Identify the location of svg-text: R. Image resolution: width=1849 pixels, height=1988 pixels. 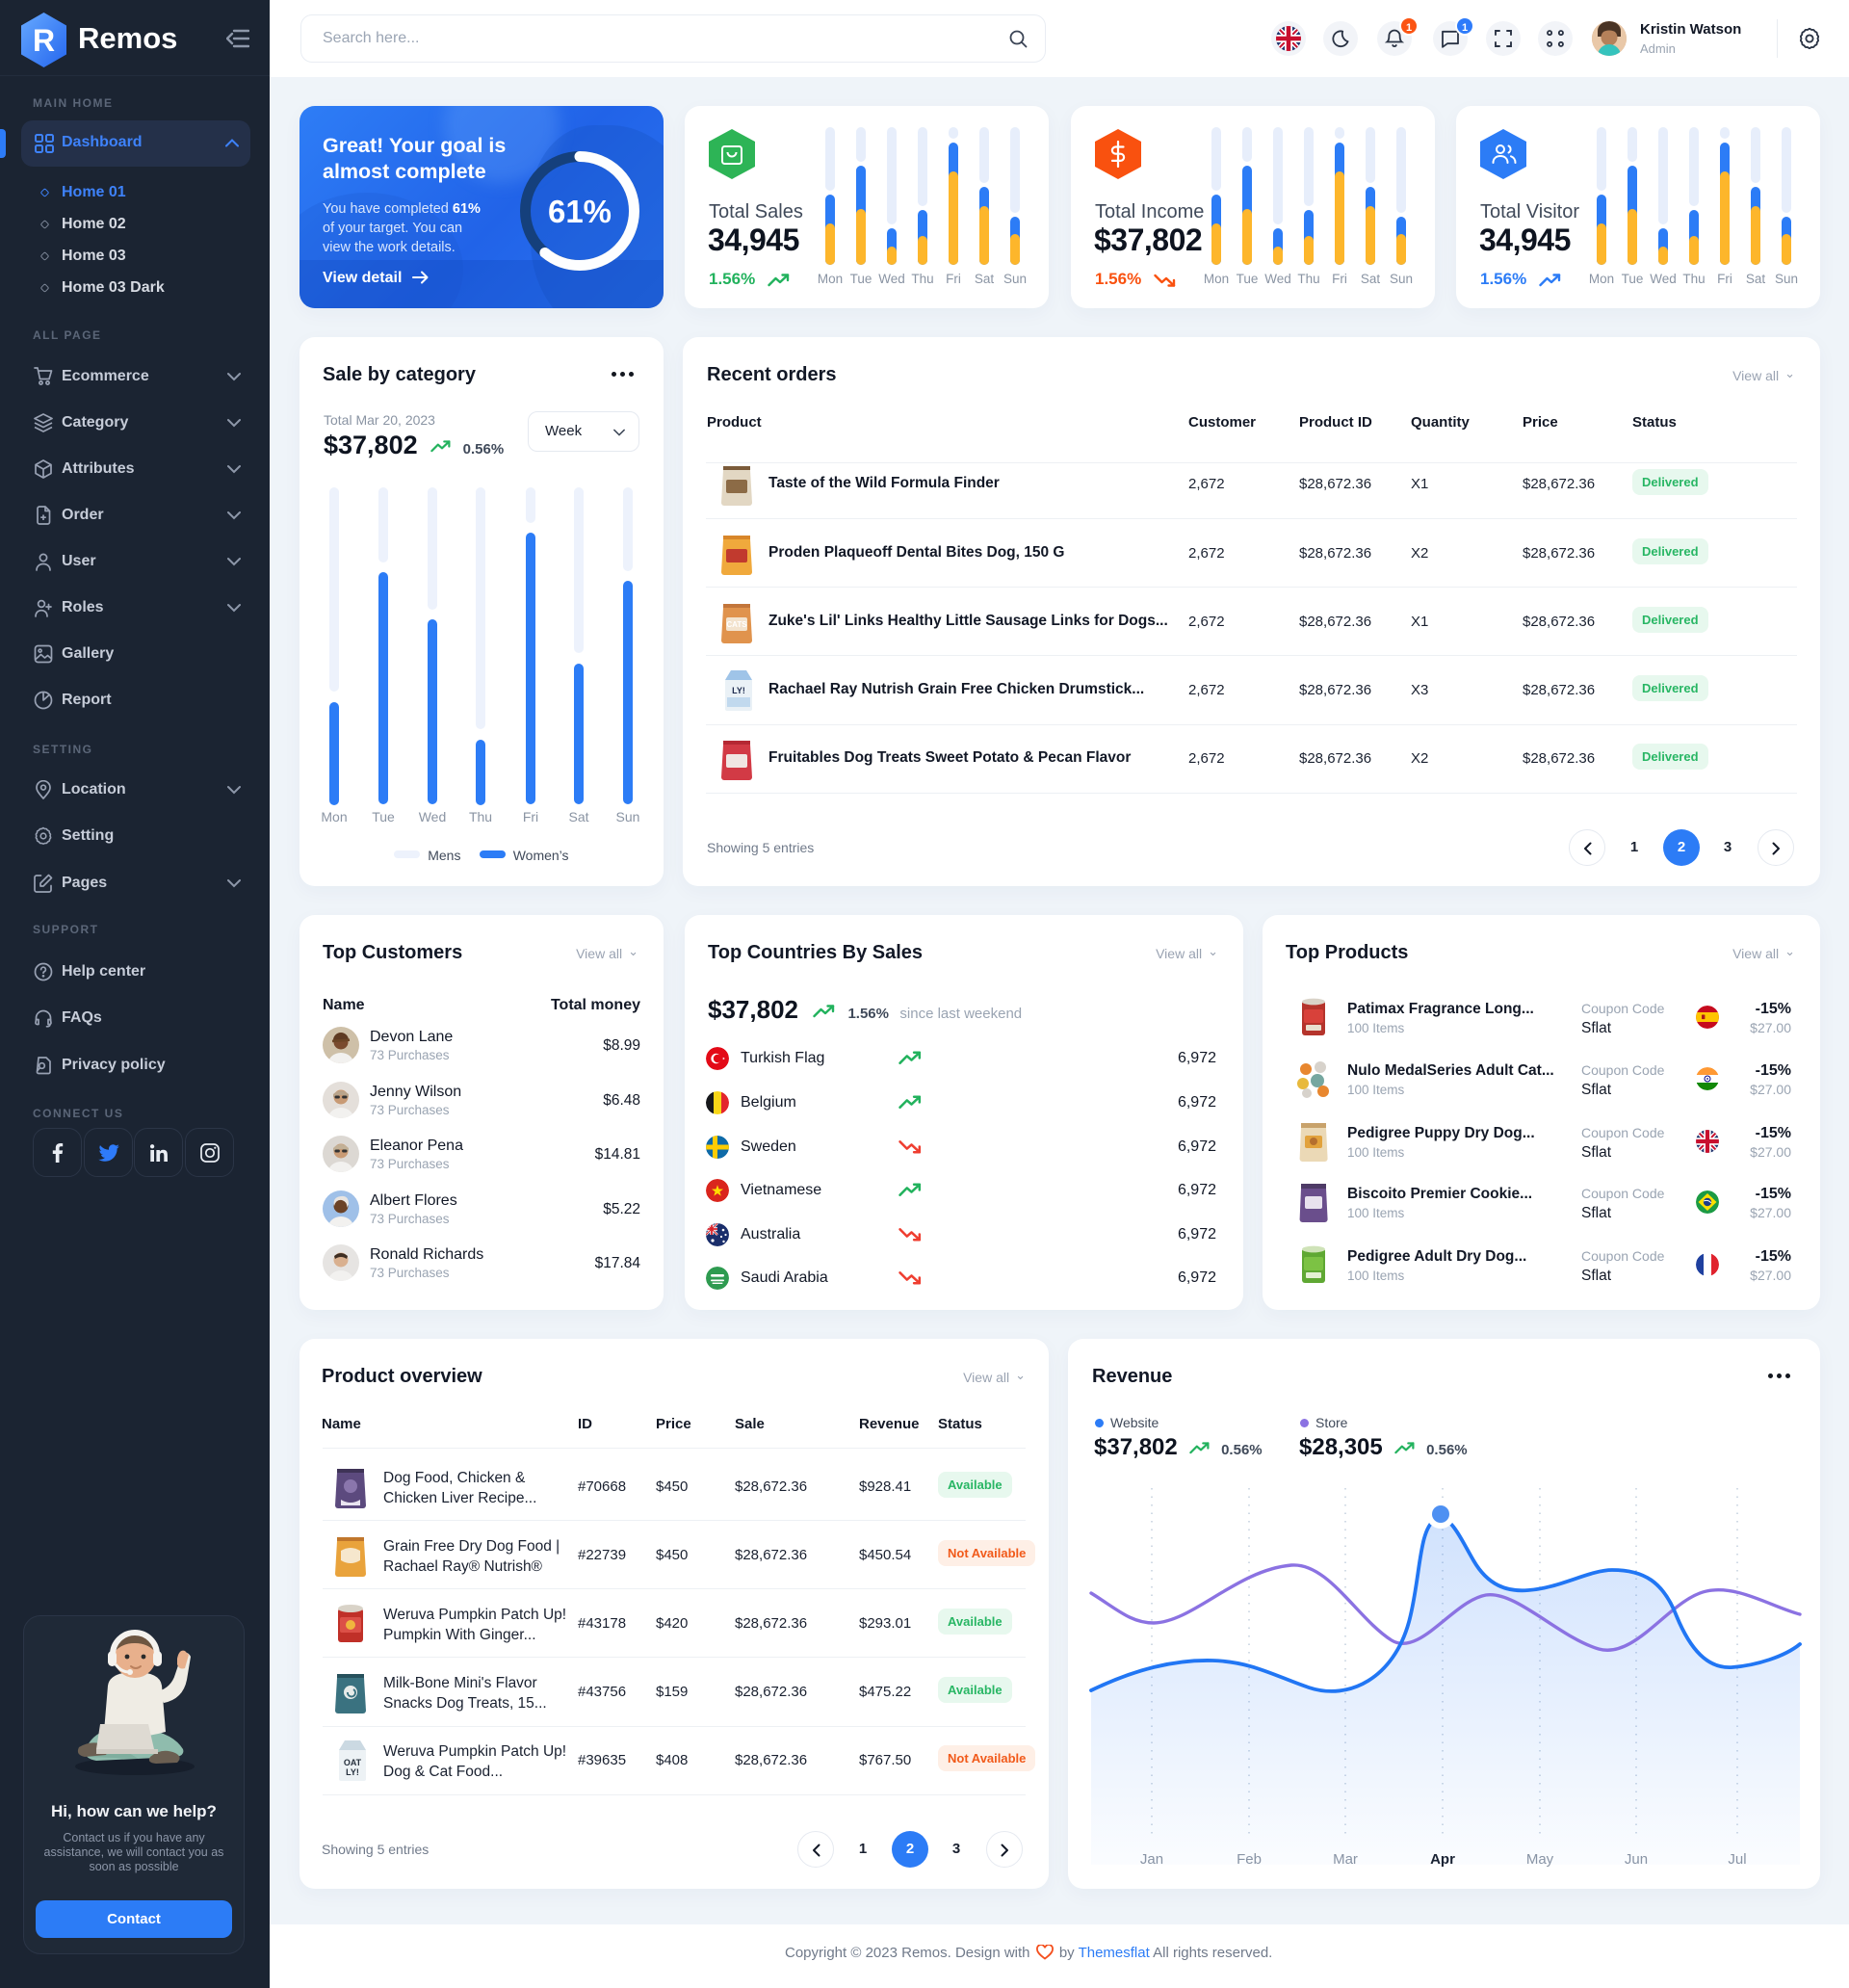
(44, 40).